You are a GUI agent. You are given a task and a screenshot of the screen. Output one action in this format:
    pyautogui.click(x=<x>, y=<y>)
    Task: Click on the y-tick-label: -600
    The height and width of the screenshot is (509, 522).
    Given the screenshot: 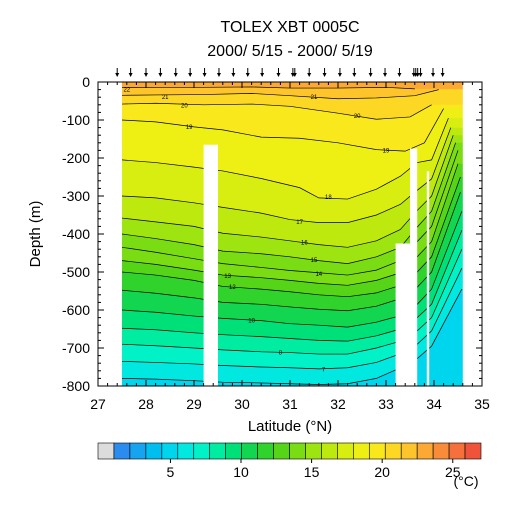 What is the action you would take?
    pyautogui.click(x=76, y=310)
    